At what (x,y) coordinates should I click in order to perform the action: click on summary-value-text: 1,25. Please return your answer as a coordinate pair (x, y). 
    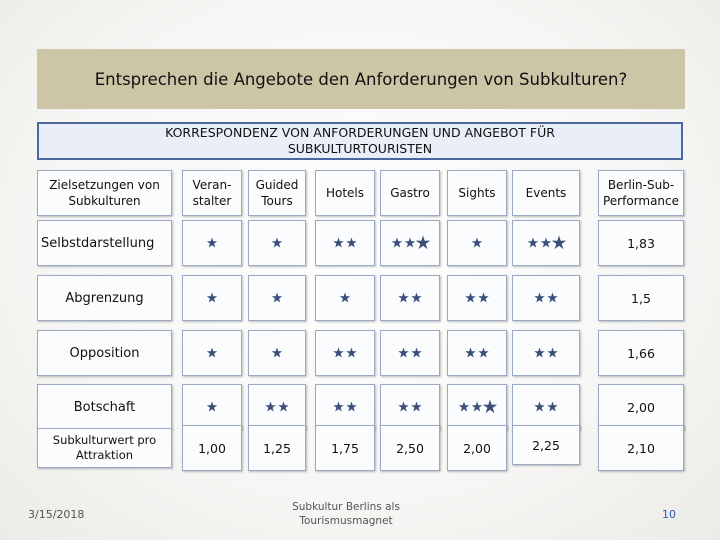
    Looking at the image, I should click on (277, 448).